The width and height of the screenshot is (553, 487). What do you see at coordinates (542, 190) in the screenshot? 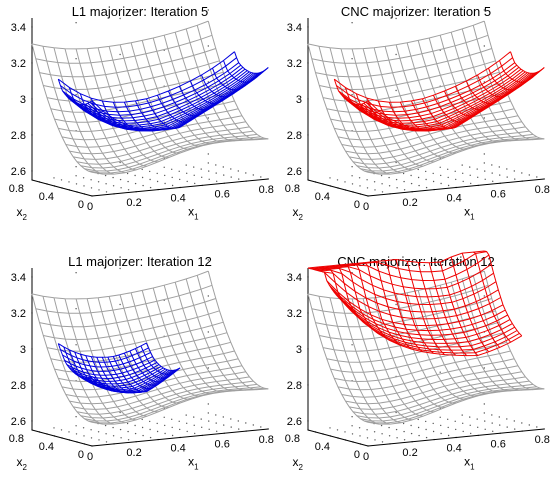
I see `x1-tick-label: 0.8` at bounding box center [542, 190].